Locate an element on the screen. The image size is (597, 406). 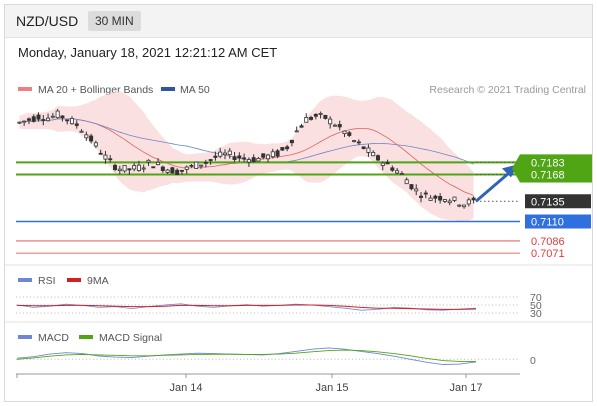
ma50-line is located at coordinates (246, 141).